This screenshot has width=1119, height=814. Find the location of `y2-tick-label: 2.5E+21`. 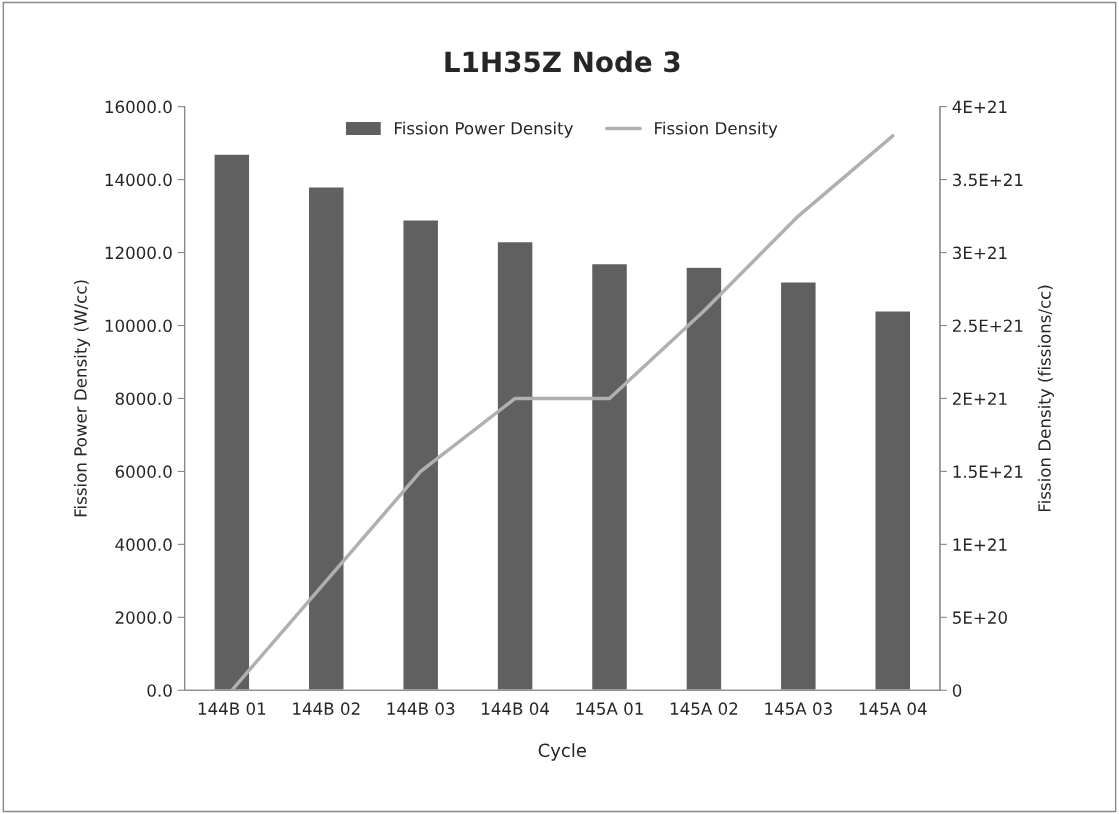

y2-tick-label: 2.5E+21 is located at coordinates (987, 326).